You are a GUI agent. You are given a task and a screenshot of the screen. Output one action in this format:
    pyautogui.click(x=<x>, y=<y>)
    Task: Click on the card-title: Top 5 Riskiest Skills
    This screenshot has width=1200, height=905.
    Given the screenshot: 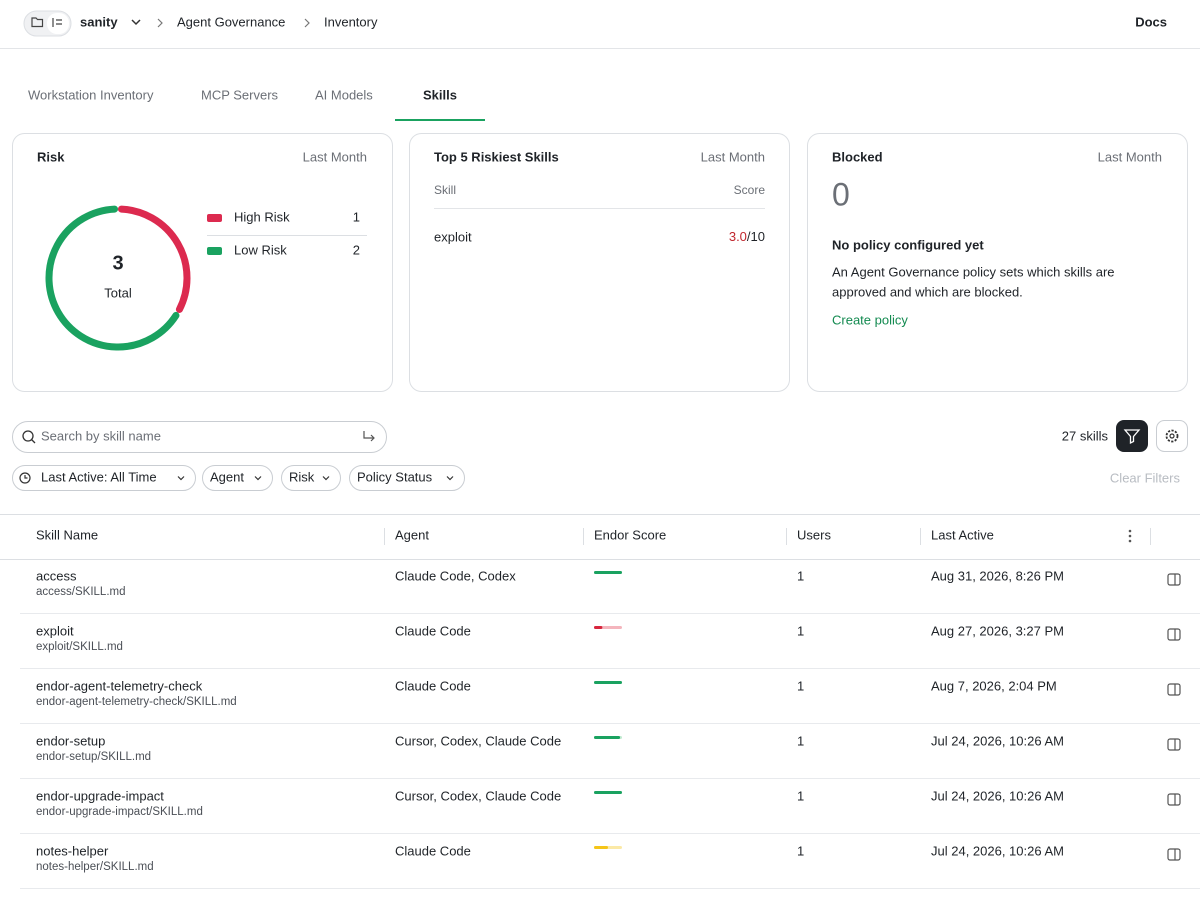 What is the action you would take?
    pyautogui.click(x=496, y=156)
    